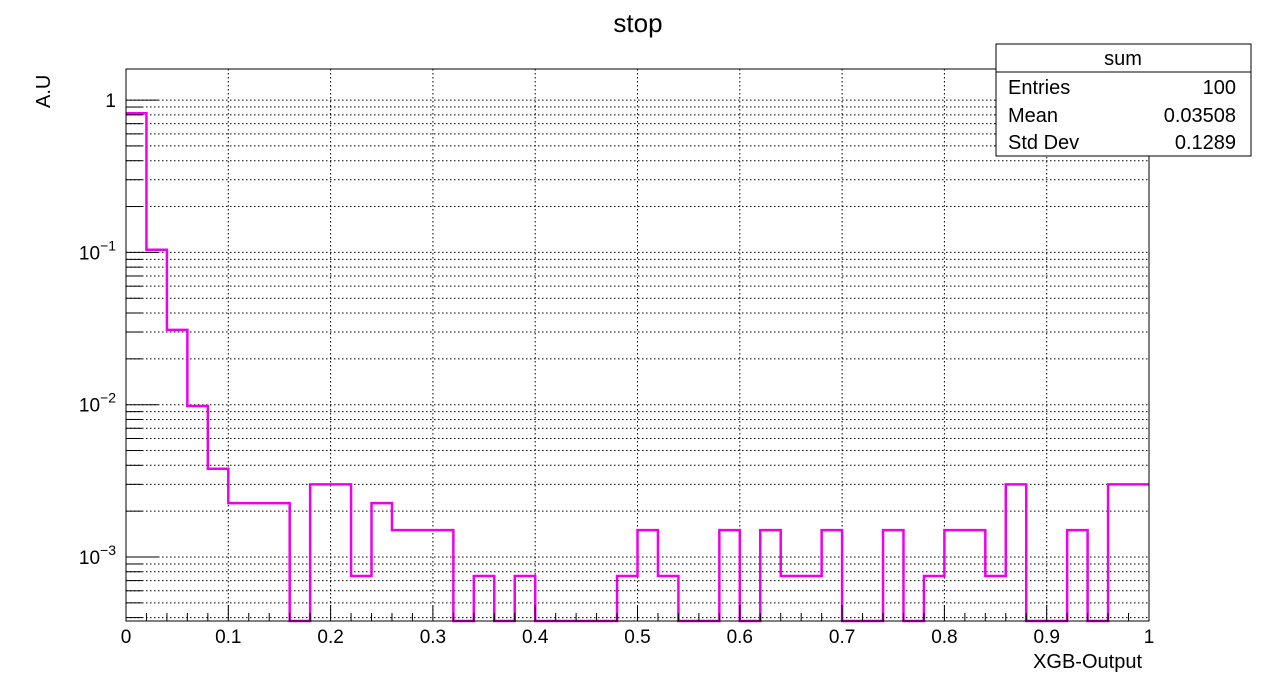 The image size is (1276, 692). I want to click on y-tick-label: 10⁻¹, so click(97, 250).